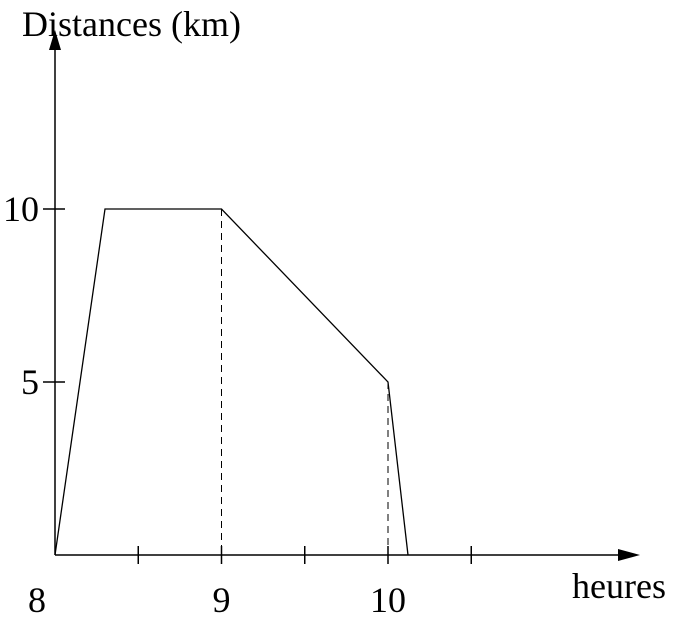 Image resolution: width=691 pixels, height=618 pixels. What do you see at coordinates (37, 599) in the screenshot?
I see `x-tick-label: 8` at bounding box center [37, 599].